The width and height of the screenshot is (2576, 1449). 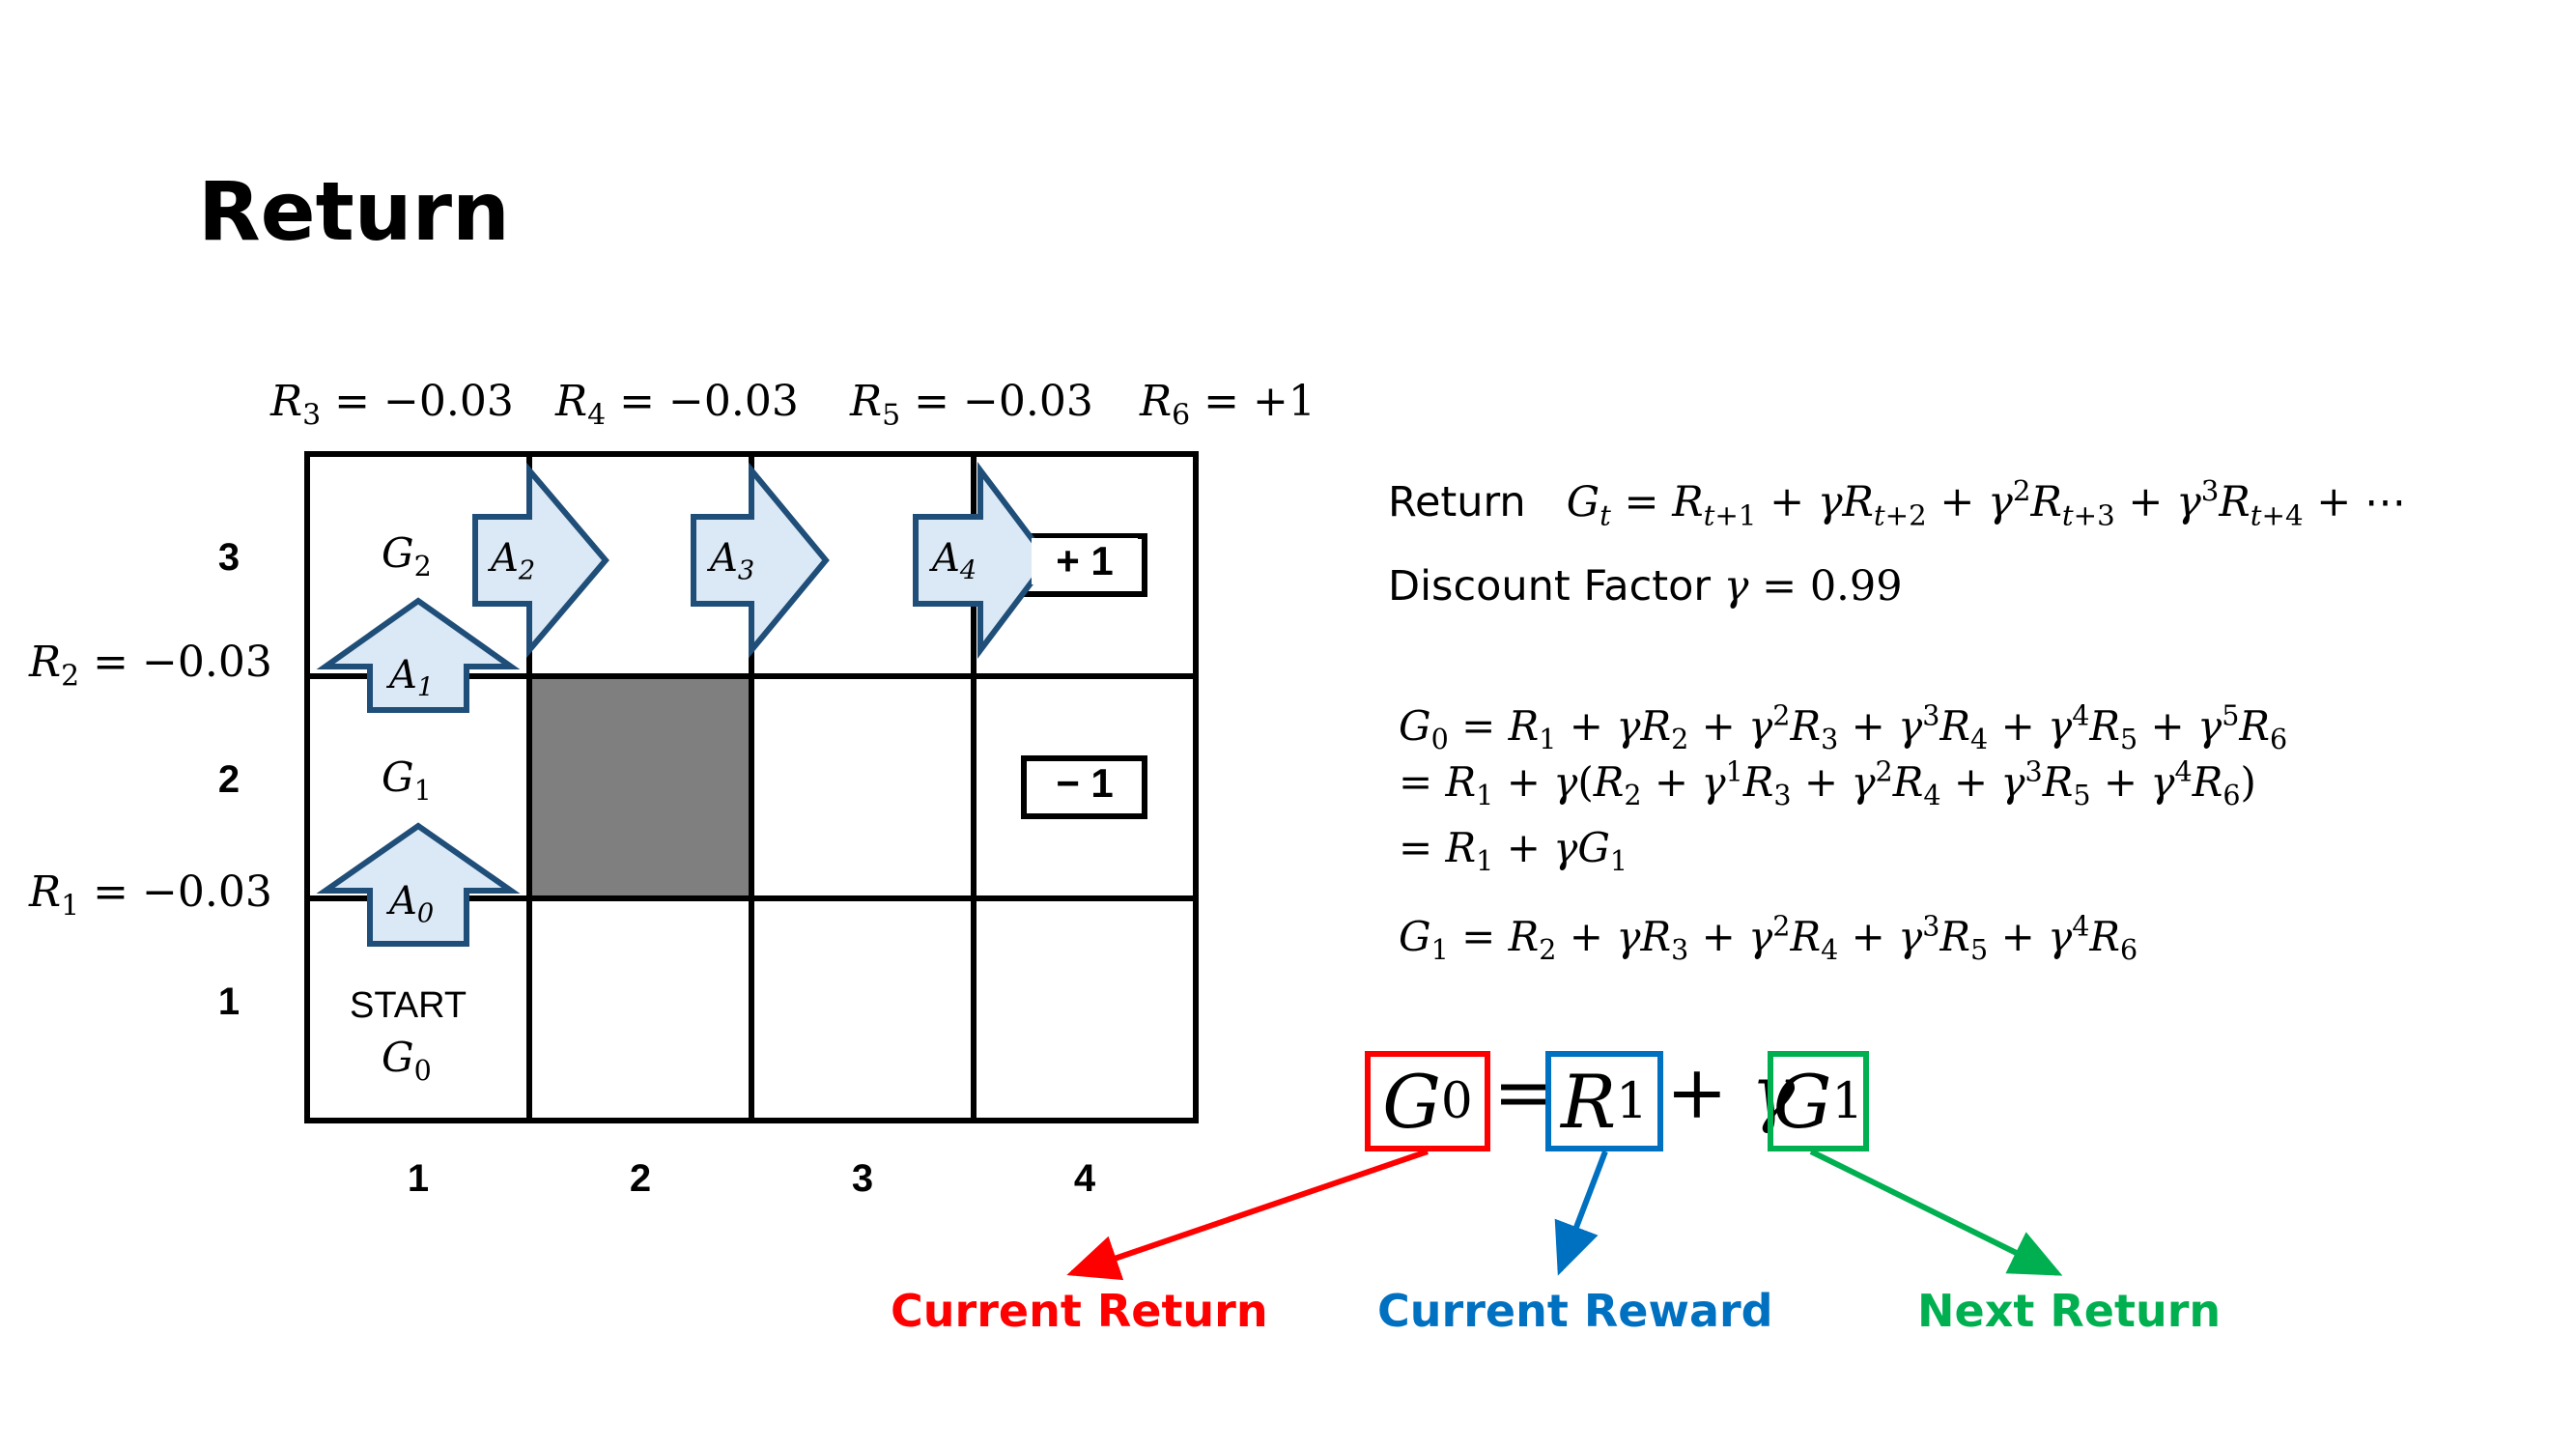 I want to click on terminal-minus-box, so click(x=1084, y=787).